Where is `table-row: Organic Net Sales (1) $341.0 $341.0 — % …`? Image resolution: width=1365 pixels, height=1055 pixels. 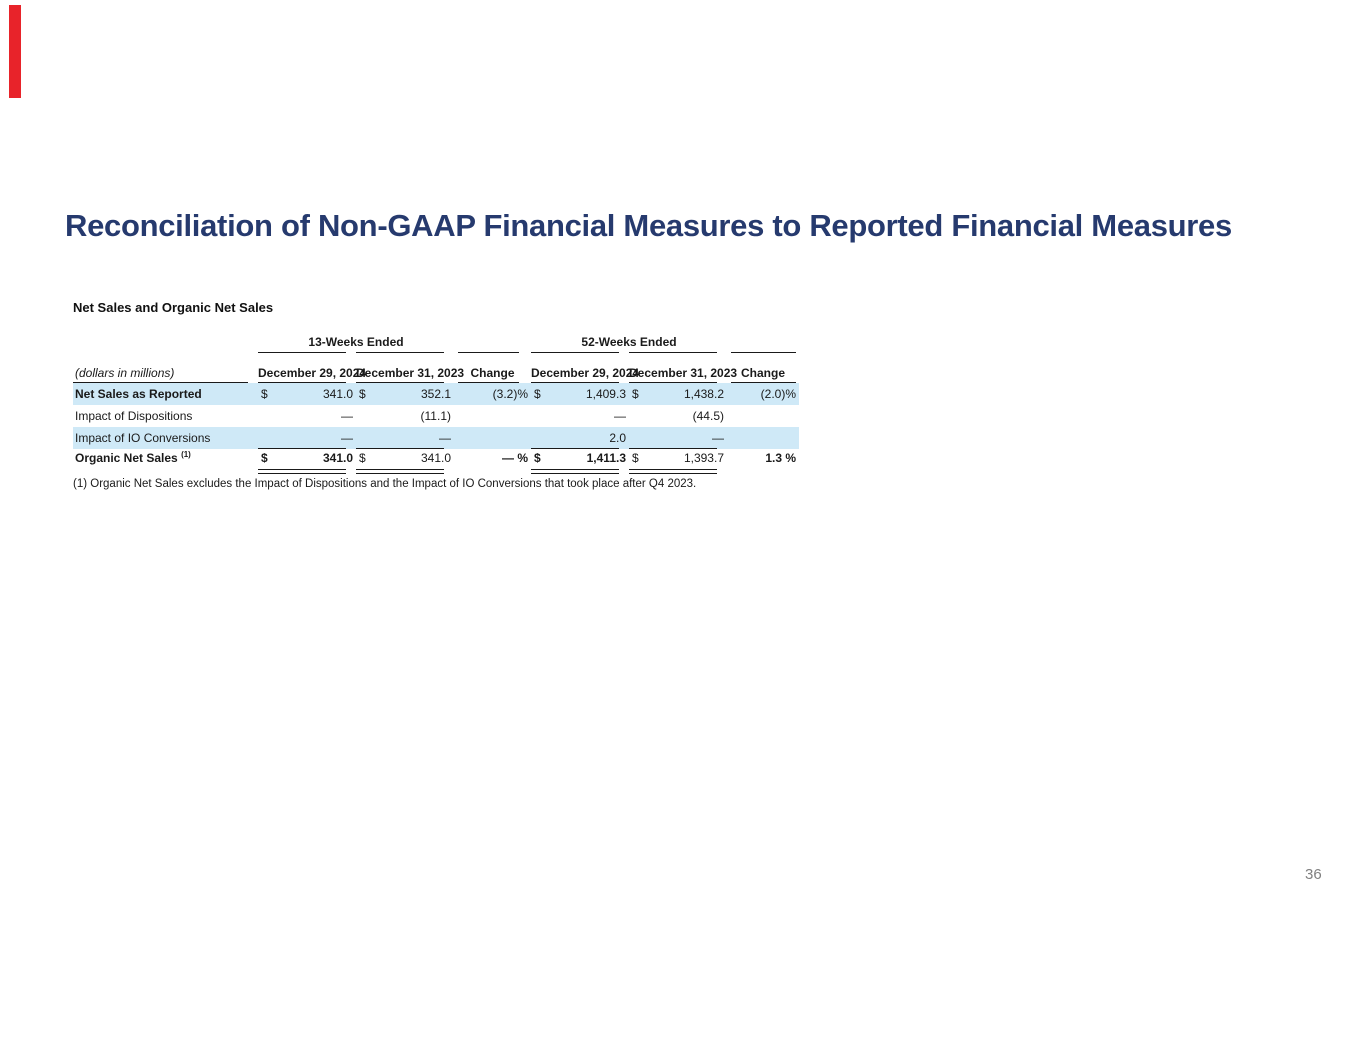
table-row: Organic Net Sales (1) $341.0 $341.0 — % … is located at coordinates (436, 461).